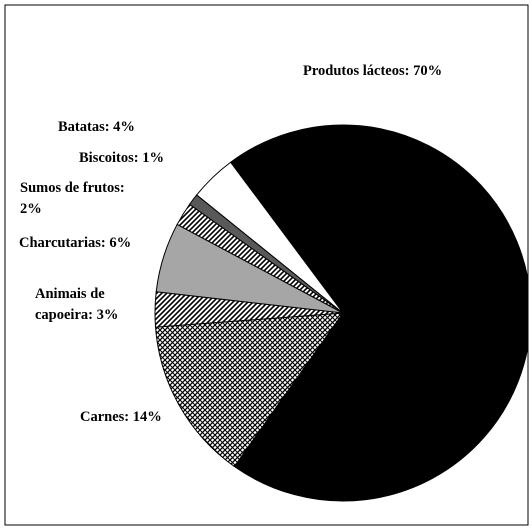 The image size is (532, 530). What do you see at coordinates (372, 71) in the screenshot?
I see `slice-label: Produtos lácteos: 70%` at bounding box center [372, 71].